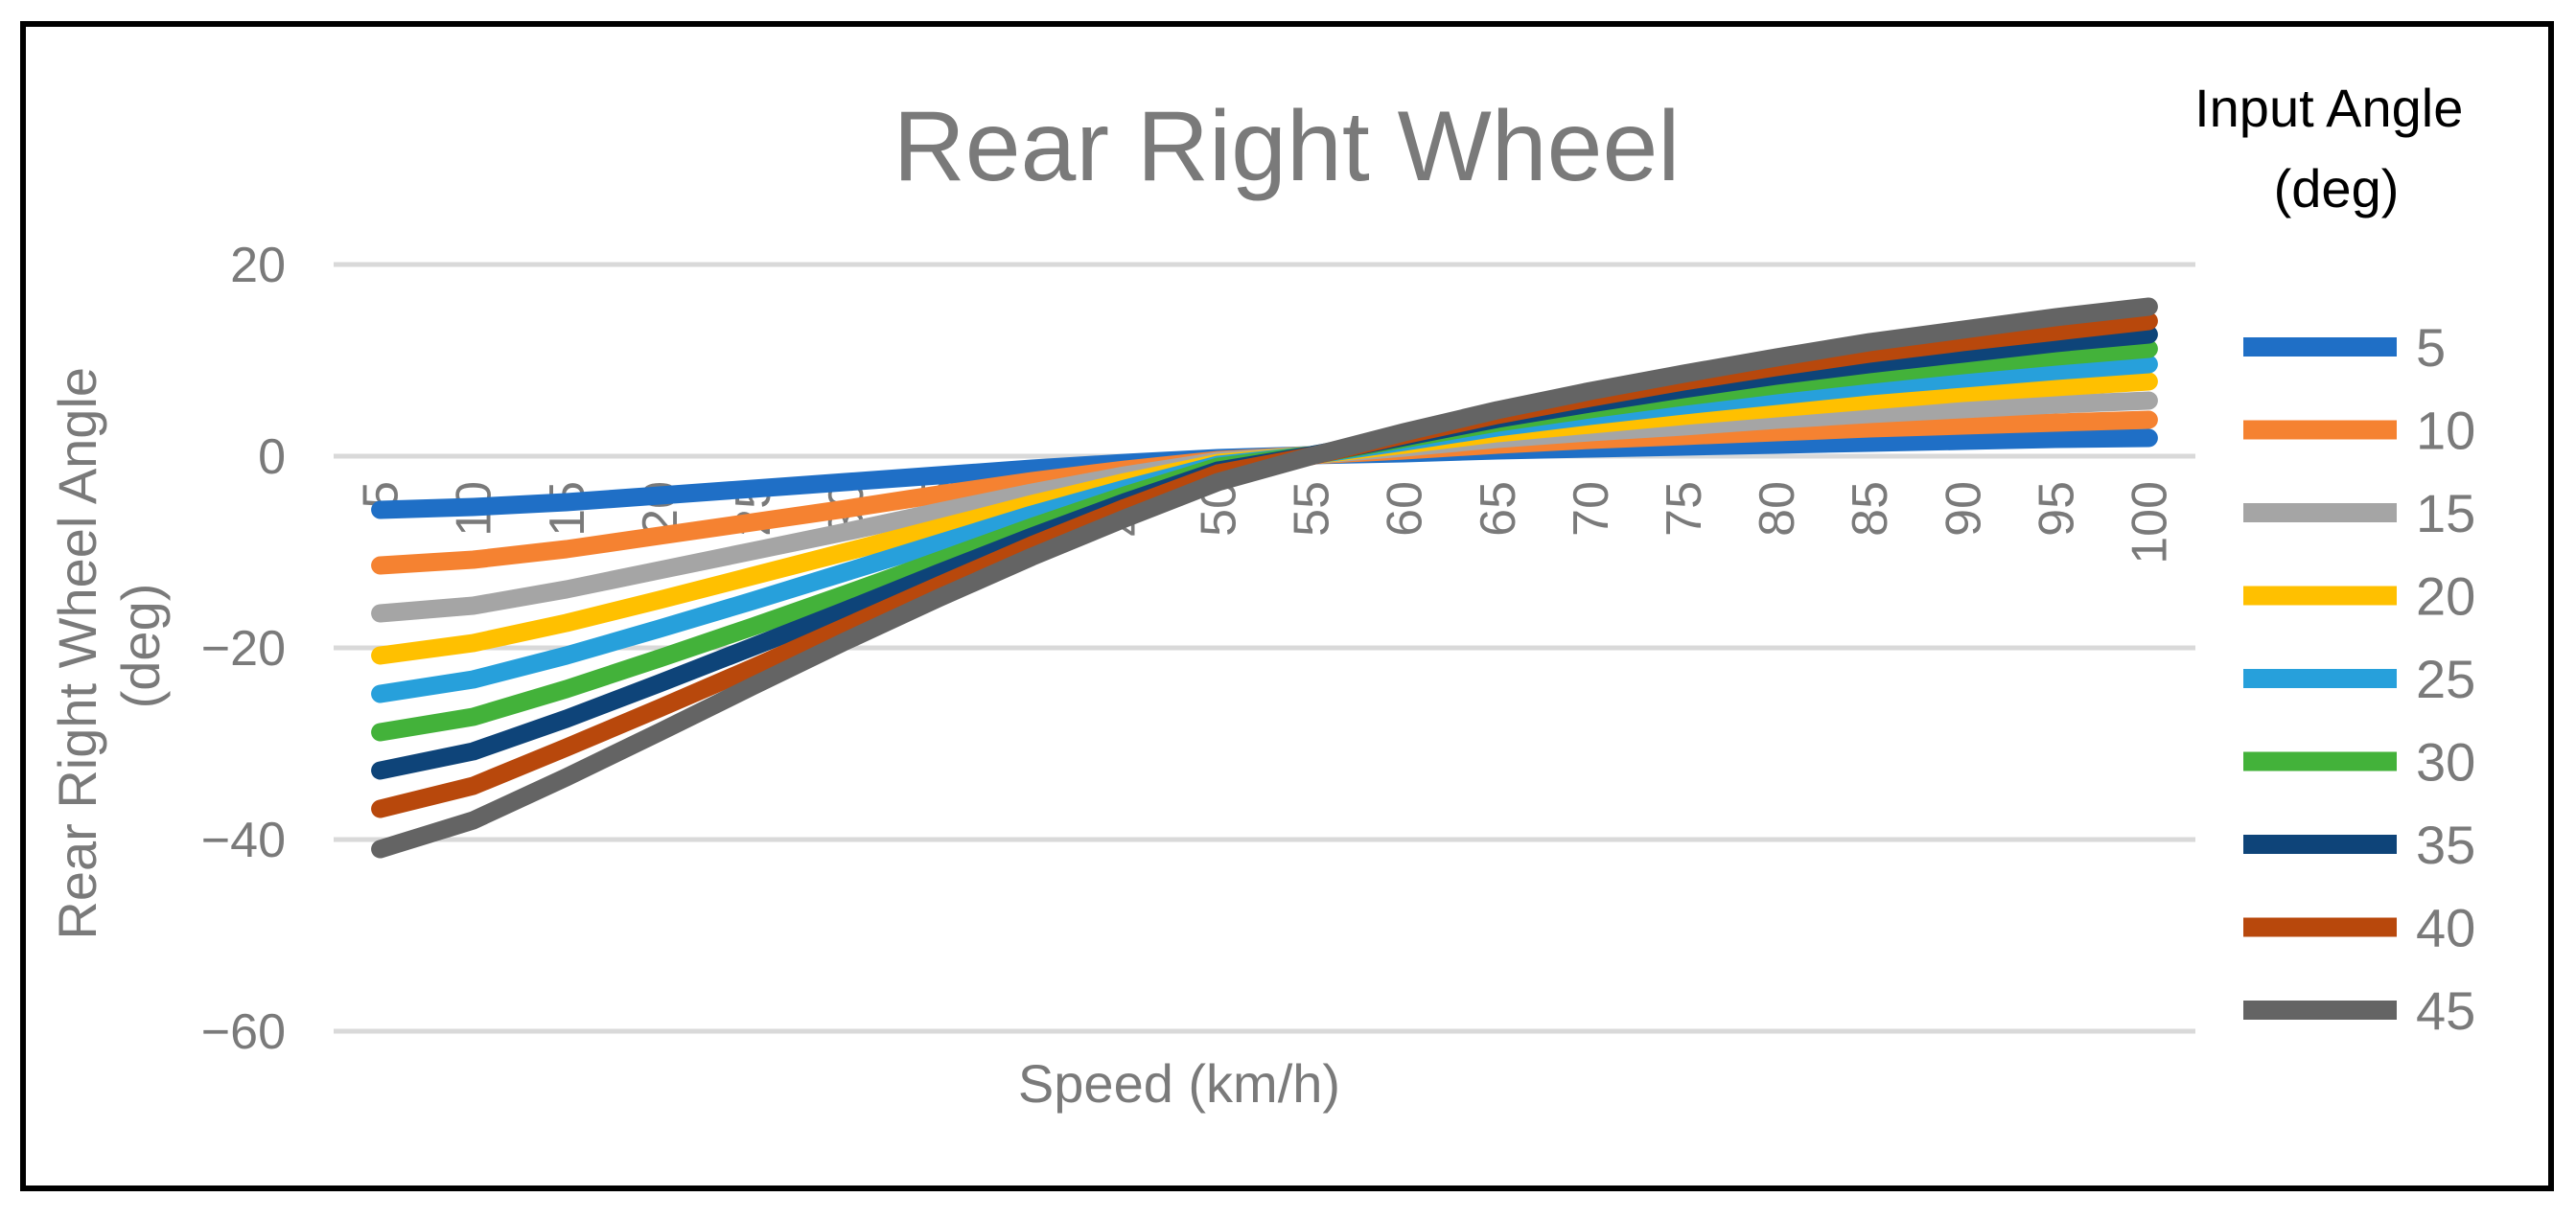  I want to click on x-tick-label: 60, so click(1406, 509).